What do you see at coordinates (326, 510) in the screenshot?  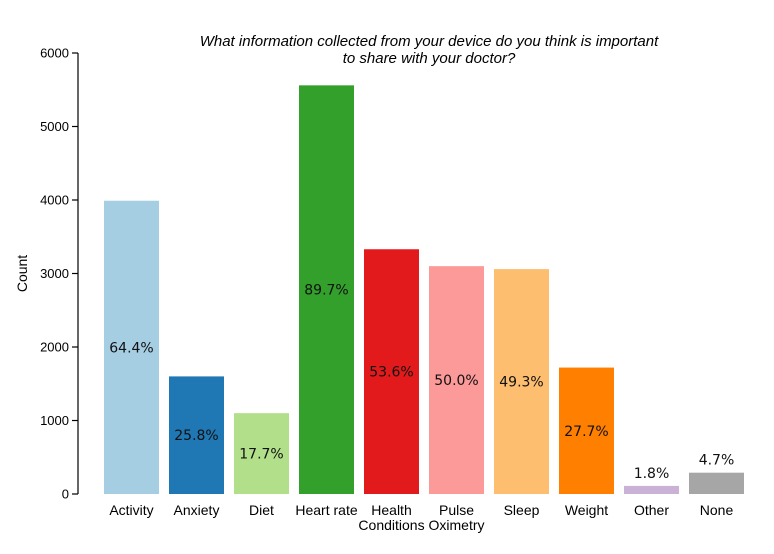 I see `category-label: Heart rate` at bounding box center [326, 510].